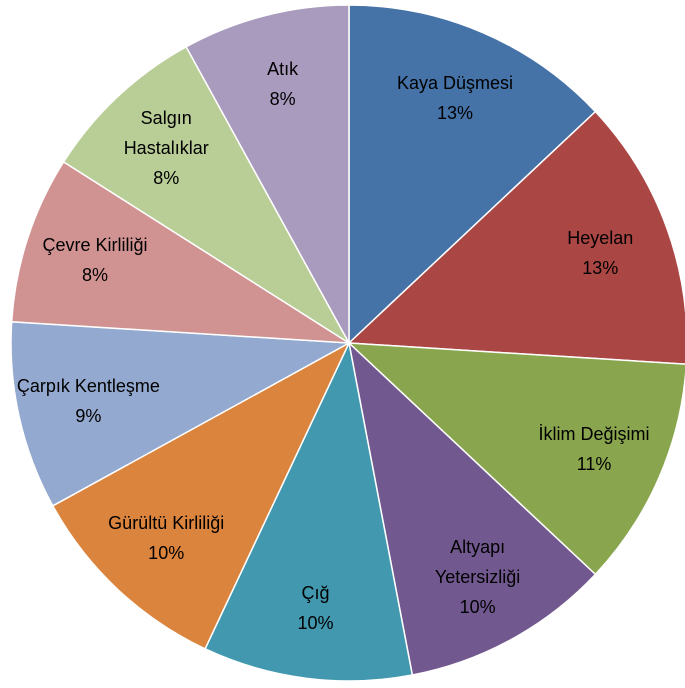  What do you see at coordinates (455, 82) in the screenshot?
I see `slice-category: Kaya Düşmesi` at bounding box center [455, 82].